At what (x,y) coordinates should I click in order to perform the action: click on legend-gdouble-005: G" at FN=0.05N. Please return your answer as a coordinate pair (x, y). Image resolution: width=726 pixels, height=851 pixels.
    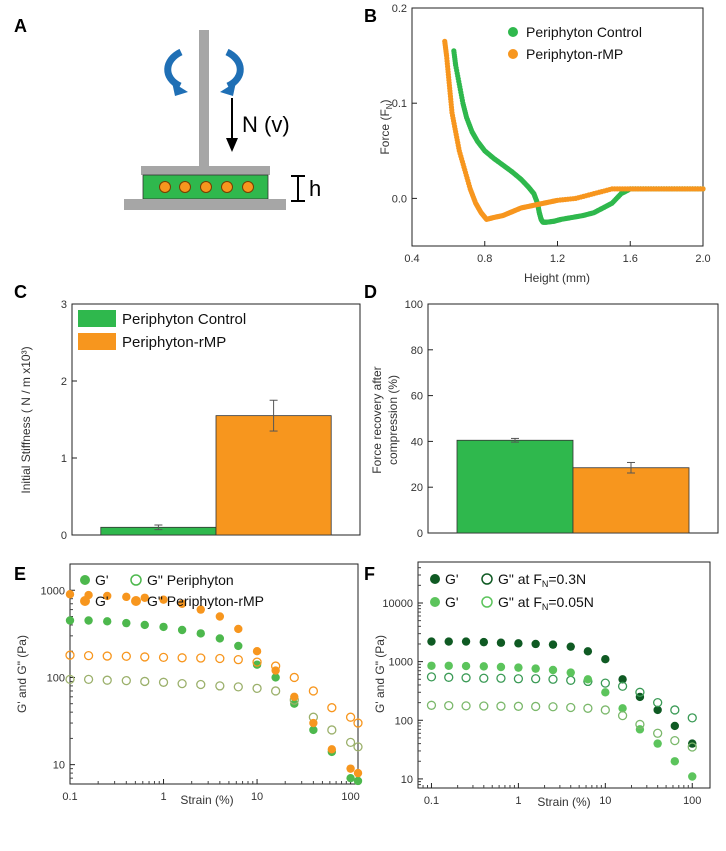
    Looking at the image, I should click on (546, 603).